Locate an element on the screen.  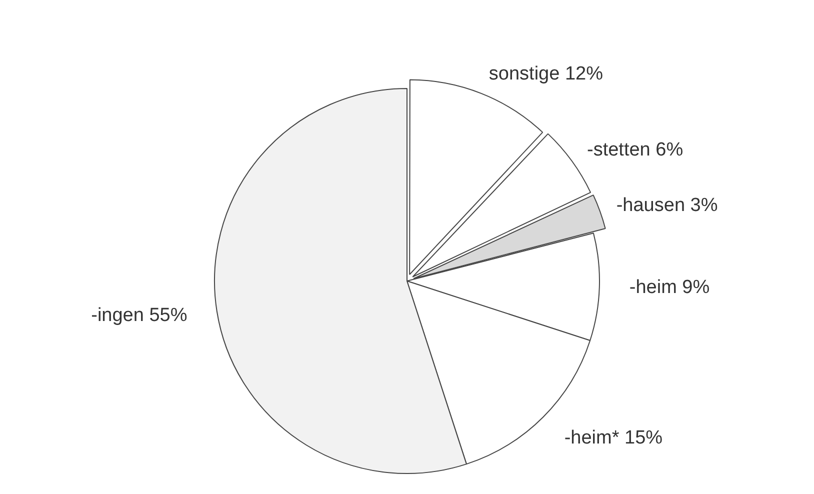
slice-label: sonstige 12% is located at coordinates (546, 73).